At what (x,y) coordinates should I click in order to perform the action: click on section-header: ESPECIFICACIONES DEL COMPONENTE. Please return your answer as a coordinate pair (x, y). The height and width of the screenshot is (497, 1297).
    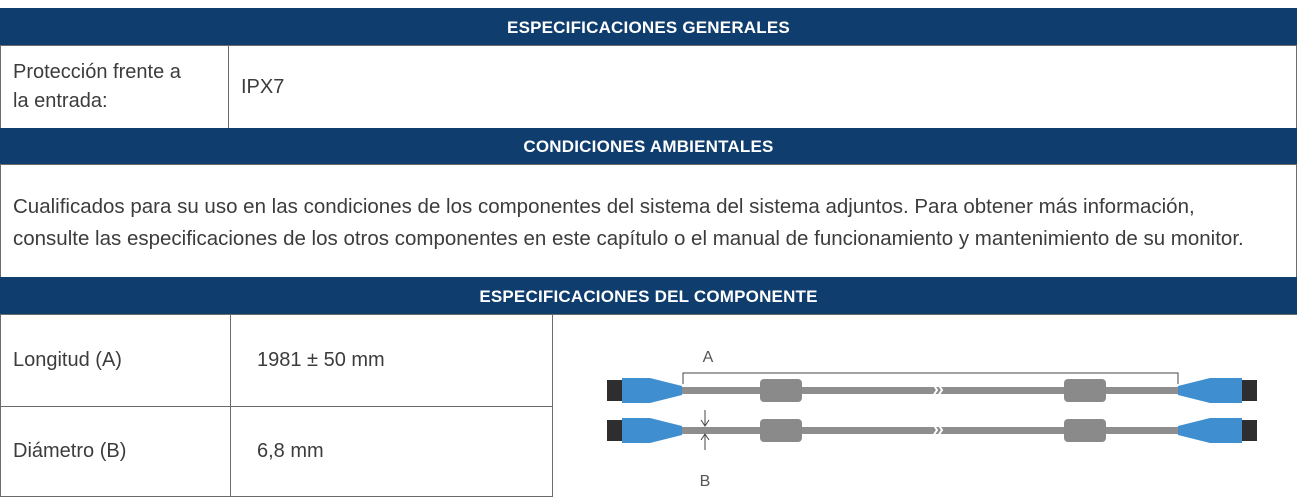
    Looking at the image, I should click on (648, 296).